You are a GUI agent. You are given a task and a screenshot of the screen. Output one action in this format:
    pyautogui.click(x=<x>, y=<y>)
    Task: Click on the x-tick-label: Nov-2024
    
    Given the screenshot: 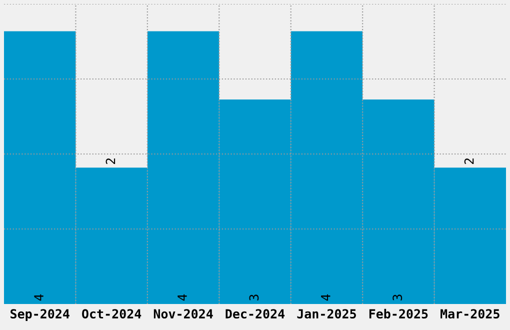 What is the action you would take?
    pyautogui.click(x=183, y=314)
    